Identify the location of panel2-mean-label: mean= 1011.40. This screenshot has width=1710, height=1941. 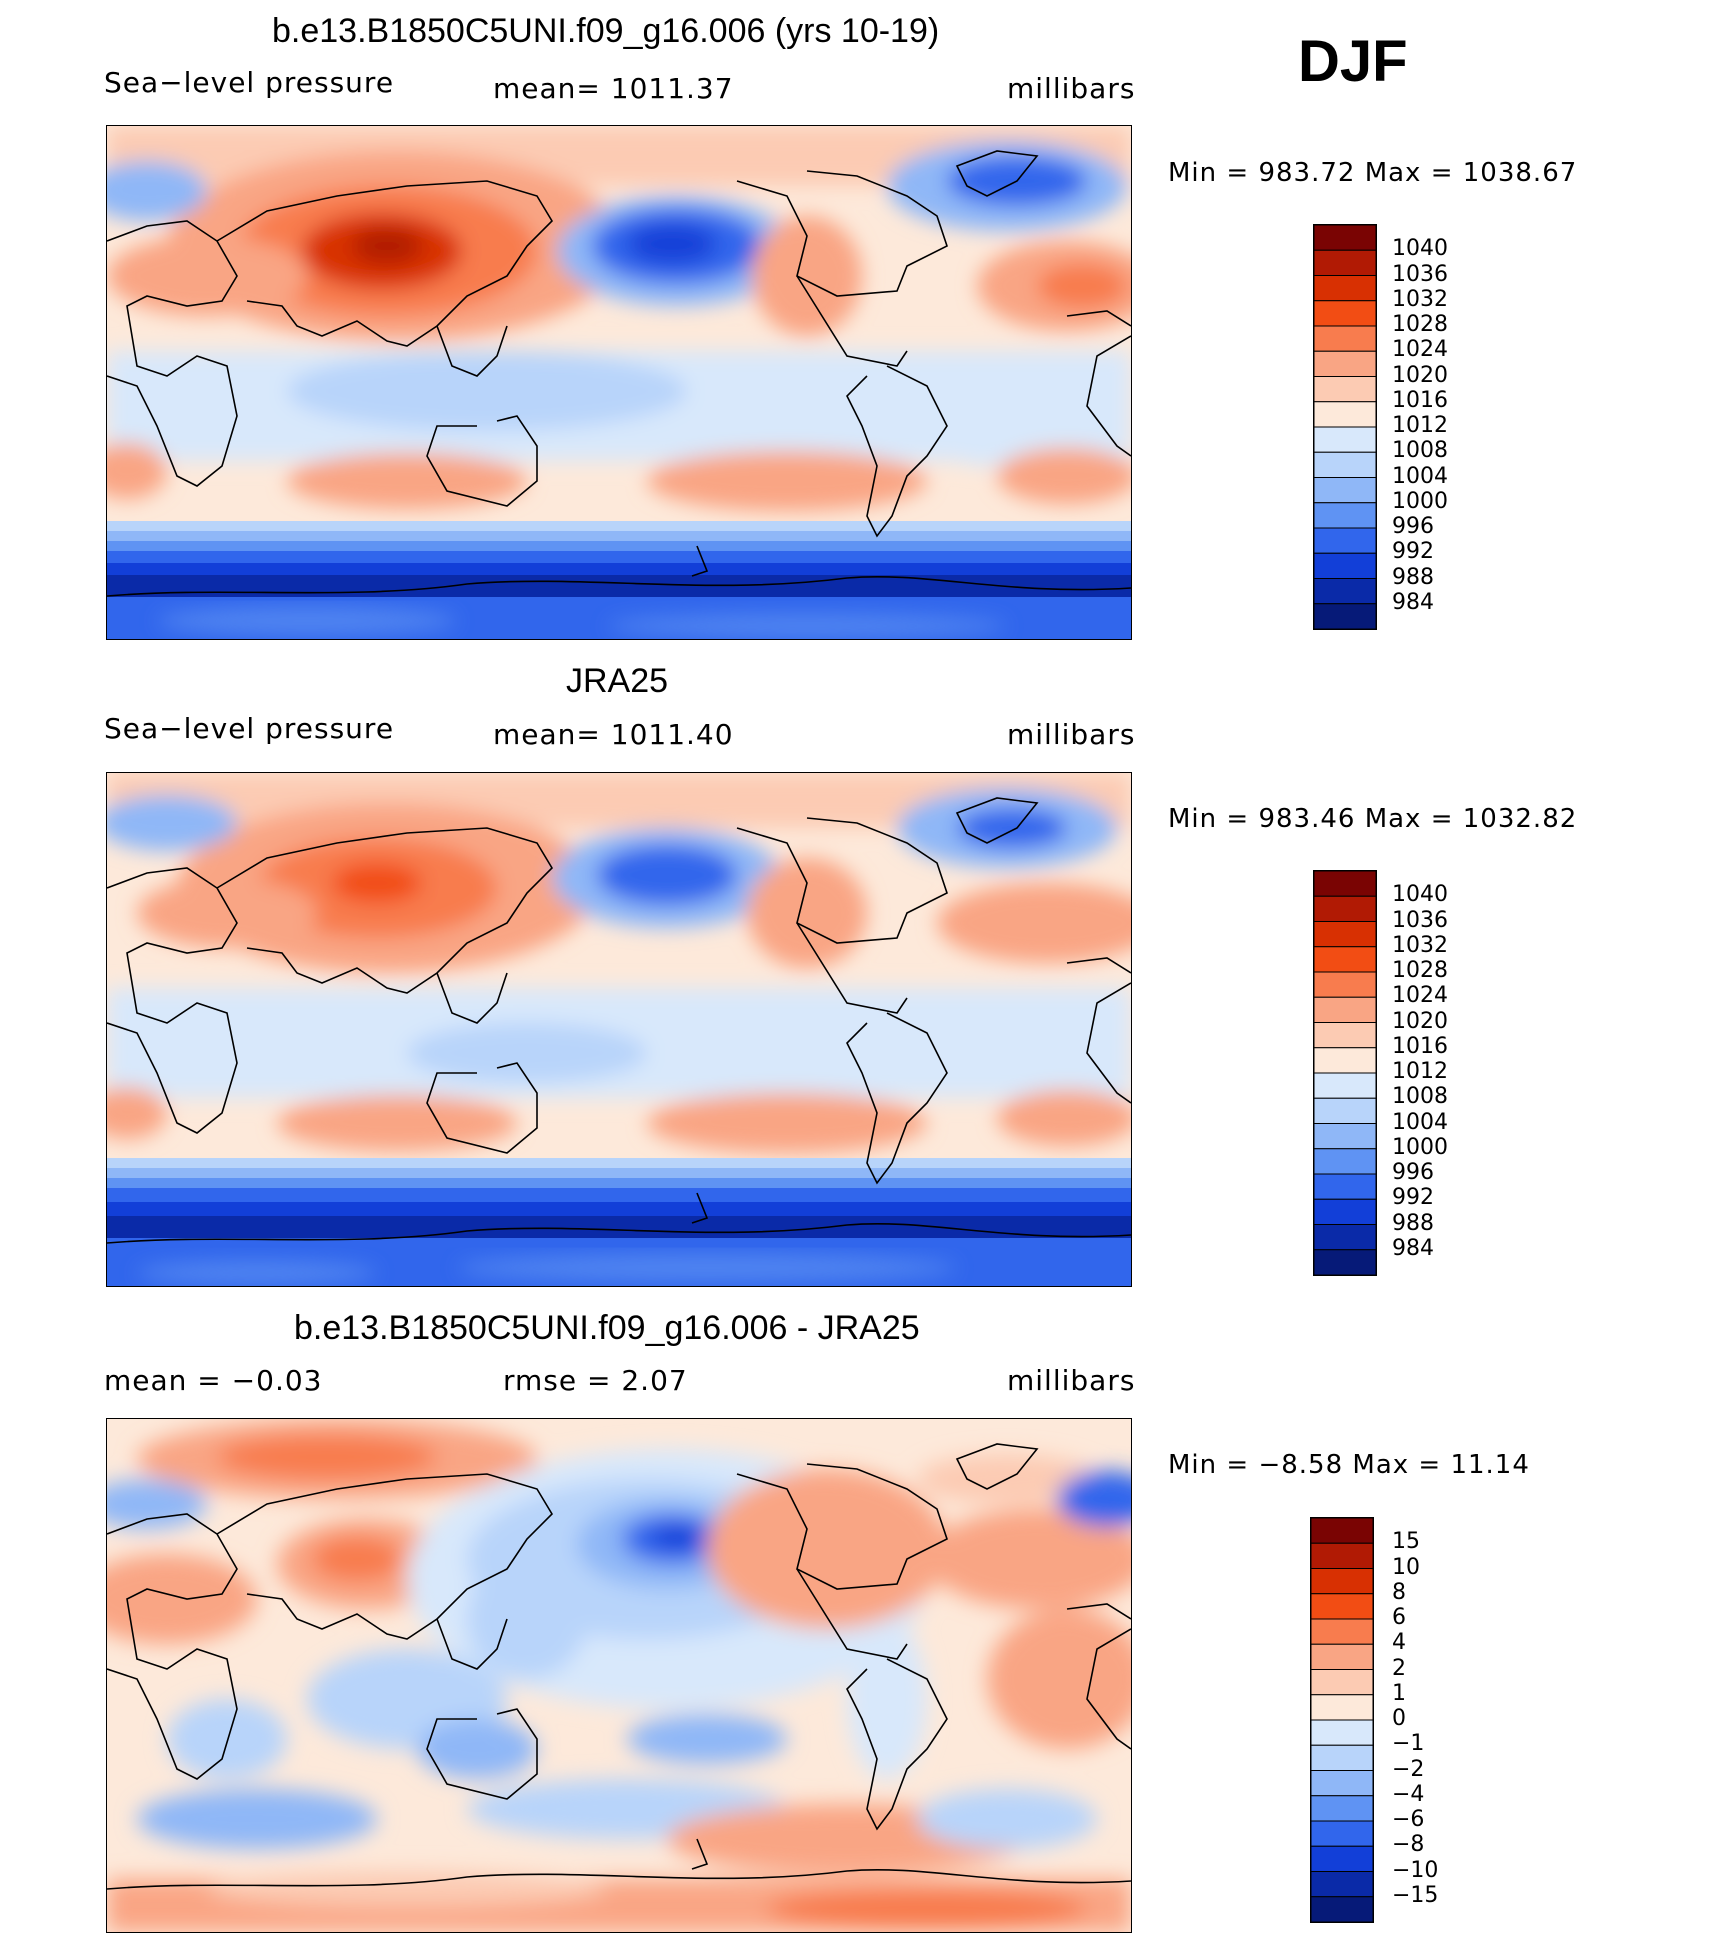
(613, 734).